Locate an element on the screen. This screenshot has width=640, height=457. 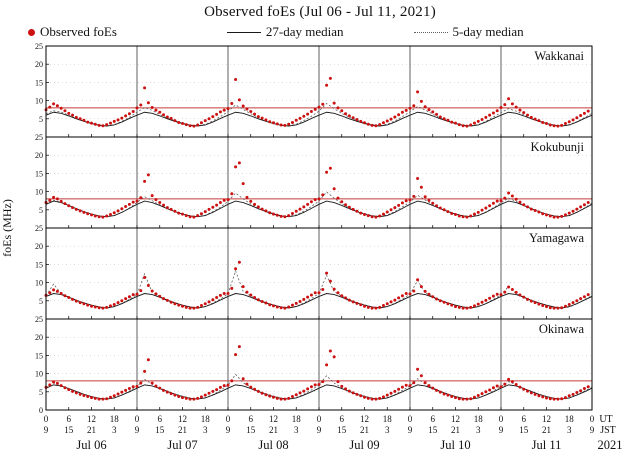
y-tick-label: 25 is located at coordinates (39, 137).